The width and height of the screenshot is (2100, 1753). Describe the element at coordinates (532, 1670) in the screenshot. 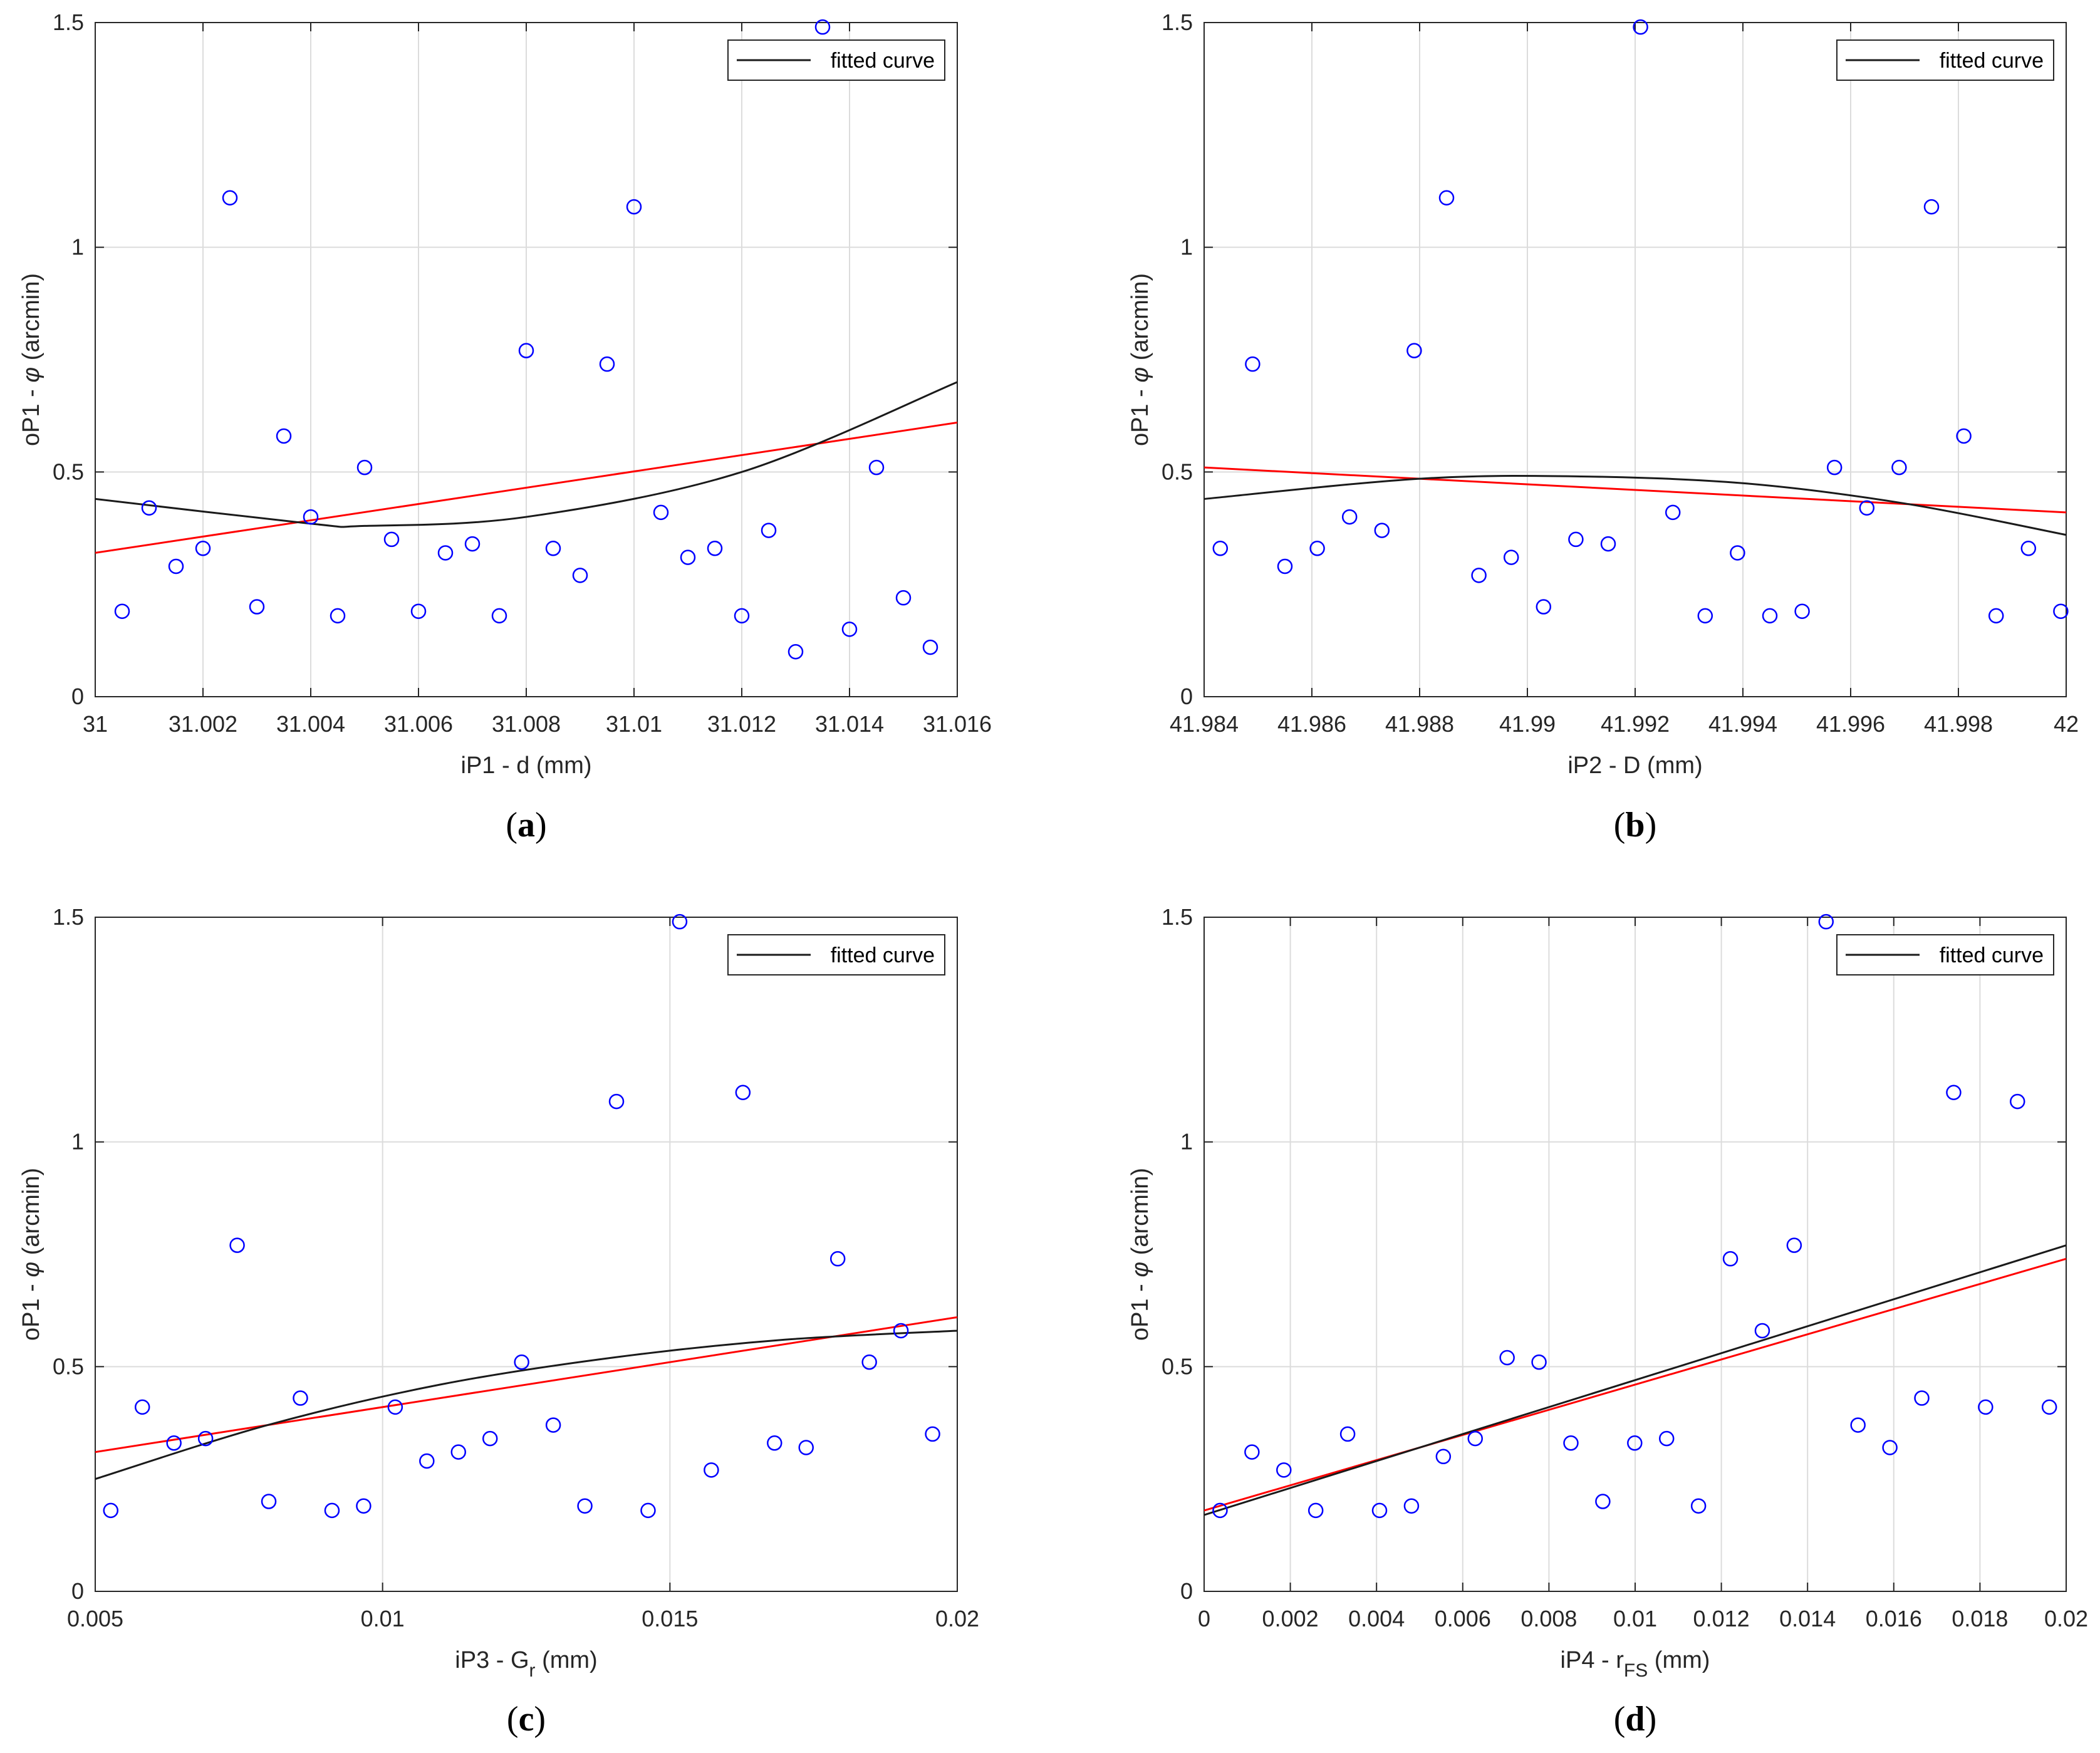

I see `x-axis-label-subscript: r` at that location.